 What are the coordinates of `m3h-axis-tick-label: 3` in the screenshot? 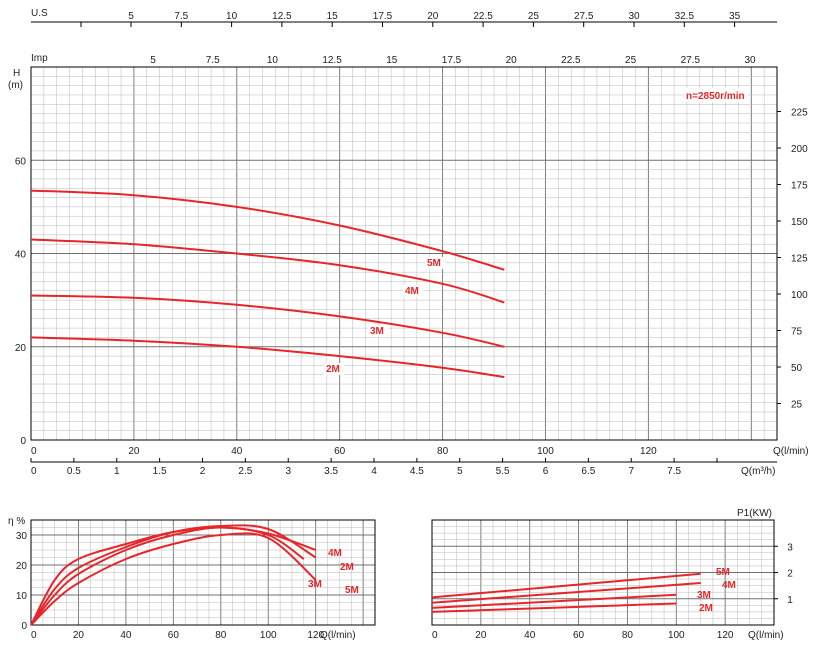 It's located at (288, 471).